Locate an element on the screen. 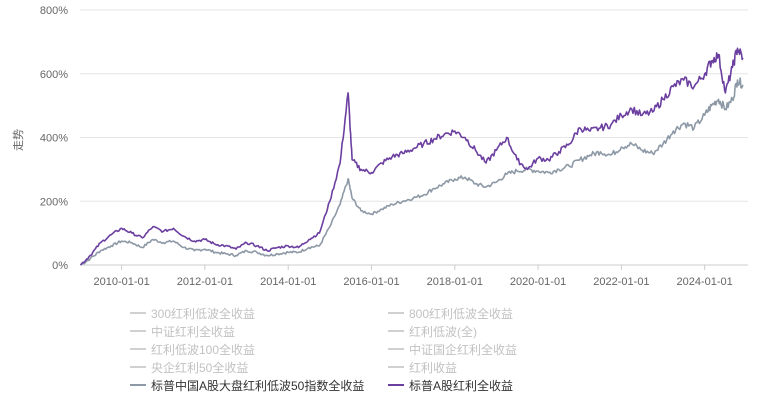 The image size is (758, 400). legend-label: 红利收益 is located at coordinates (433, 367).